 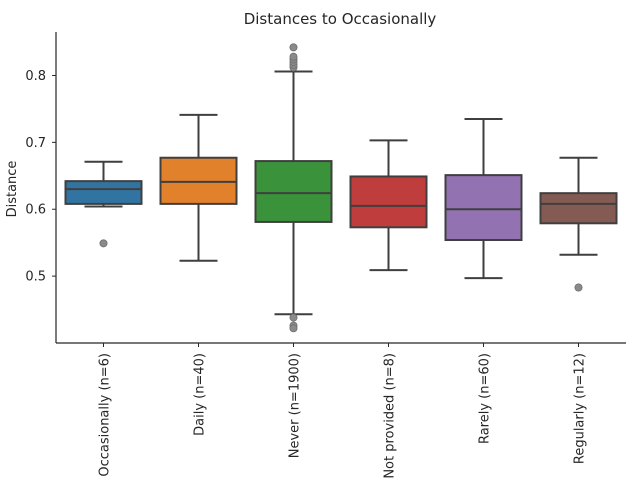 I want to click on x-tick-label: Daily (n=40), so click(x=200, y=394).